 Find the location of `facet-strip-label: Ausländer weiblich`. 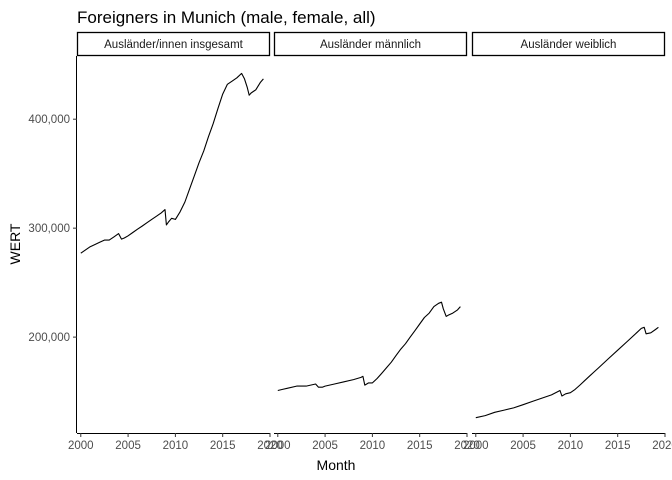

facet-strip-label: Ausländer weiblich is located at coordinates (569, 45).